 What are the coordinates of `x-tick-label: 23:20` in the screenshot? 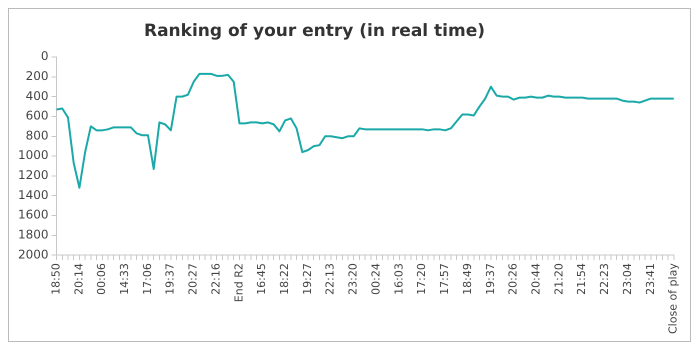 It's located at (353, 279).